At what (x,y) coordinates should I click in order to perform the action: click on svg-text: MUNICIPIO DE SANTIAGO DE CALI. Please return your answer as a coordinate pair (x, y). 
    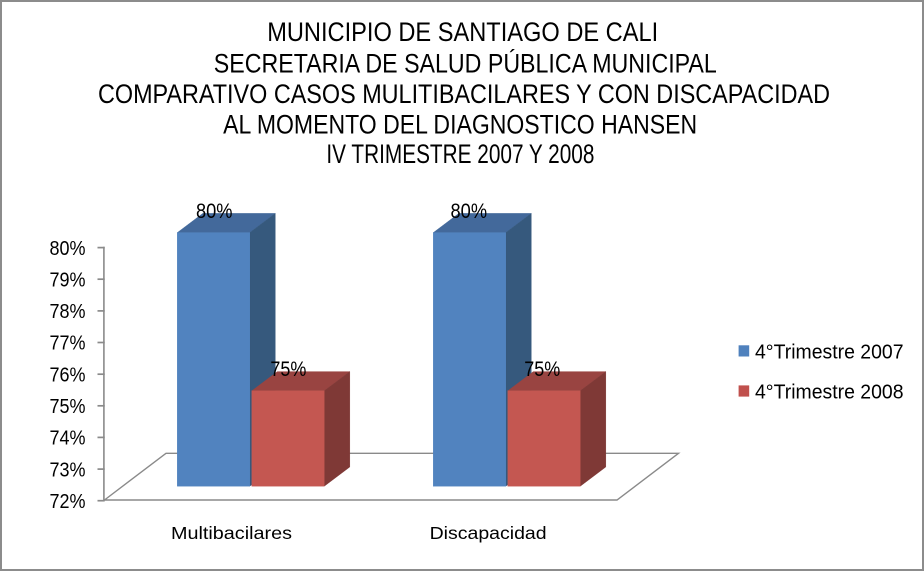
    Looking at the image, I should click on (462, 32).